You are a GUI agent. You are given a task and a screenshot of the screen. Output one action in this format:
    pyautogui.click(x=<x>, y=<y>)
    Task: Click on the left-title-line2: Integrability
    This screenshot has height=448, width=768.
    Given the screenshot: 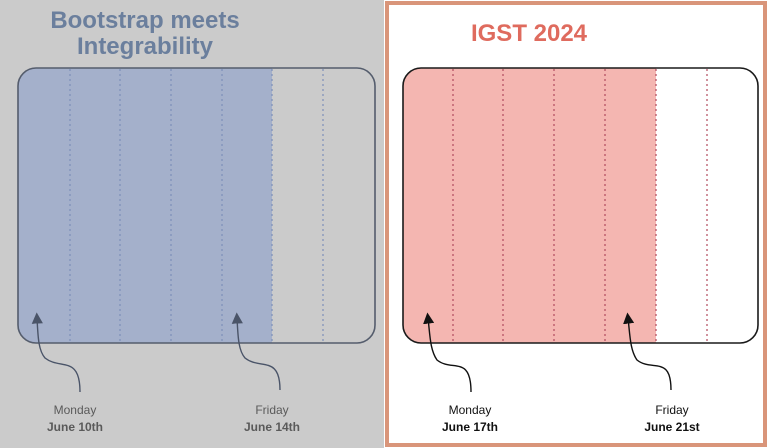 What is the action you would take?
    pyautogui.click(x=145, y=46)
    